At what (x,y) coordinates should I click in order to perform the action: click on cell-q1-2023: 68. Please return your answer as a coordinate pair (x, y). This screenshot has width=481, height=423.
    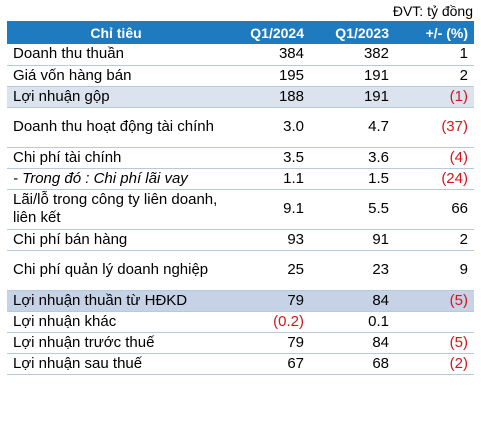
    Looking at the image, I should click on (380, 363).